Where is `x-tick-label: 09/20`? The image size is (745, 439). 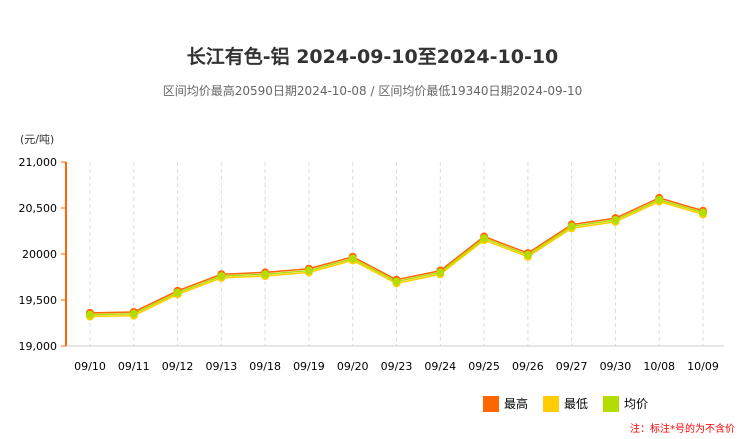
x-tick-label: 09/20 is located at coordinates (353, 366).